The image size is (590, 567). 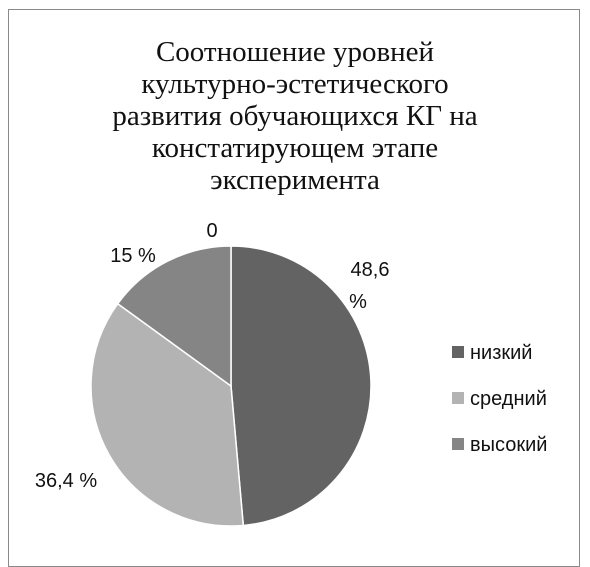 What do you see at coordinates (211, 231) in the screenshot?
I see `data-label-4: 0` at bounding box center [211, 231].